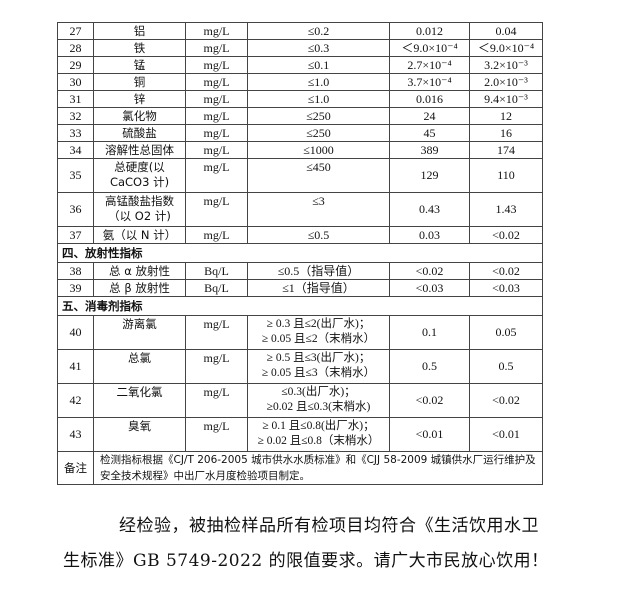 The height and width of the screenshot is (598, 632). What do you see at coordinates (139, 271) in the screenshot?
I see `indicator-name: 总 α 放射性` at bounding box center [139, 271].